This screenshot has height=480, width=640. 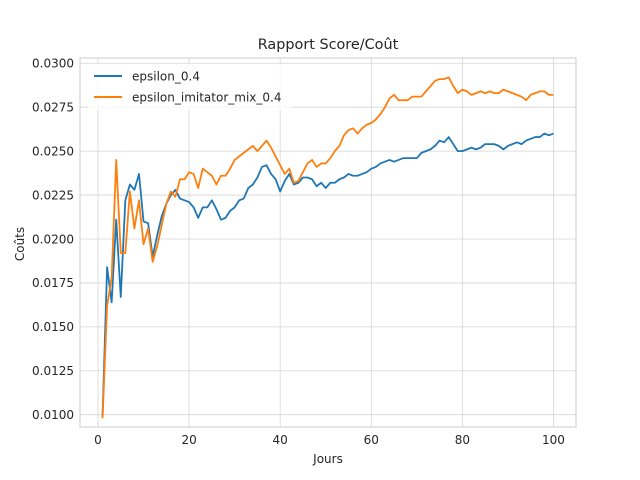 I want to click on x-tick-label: 80, so click(x=462, y=440).